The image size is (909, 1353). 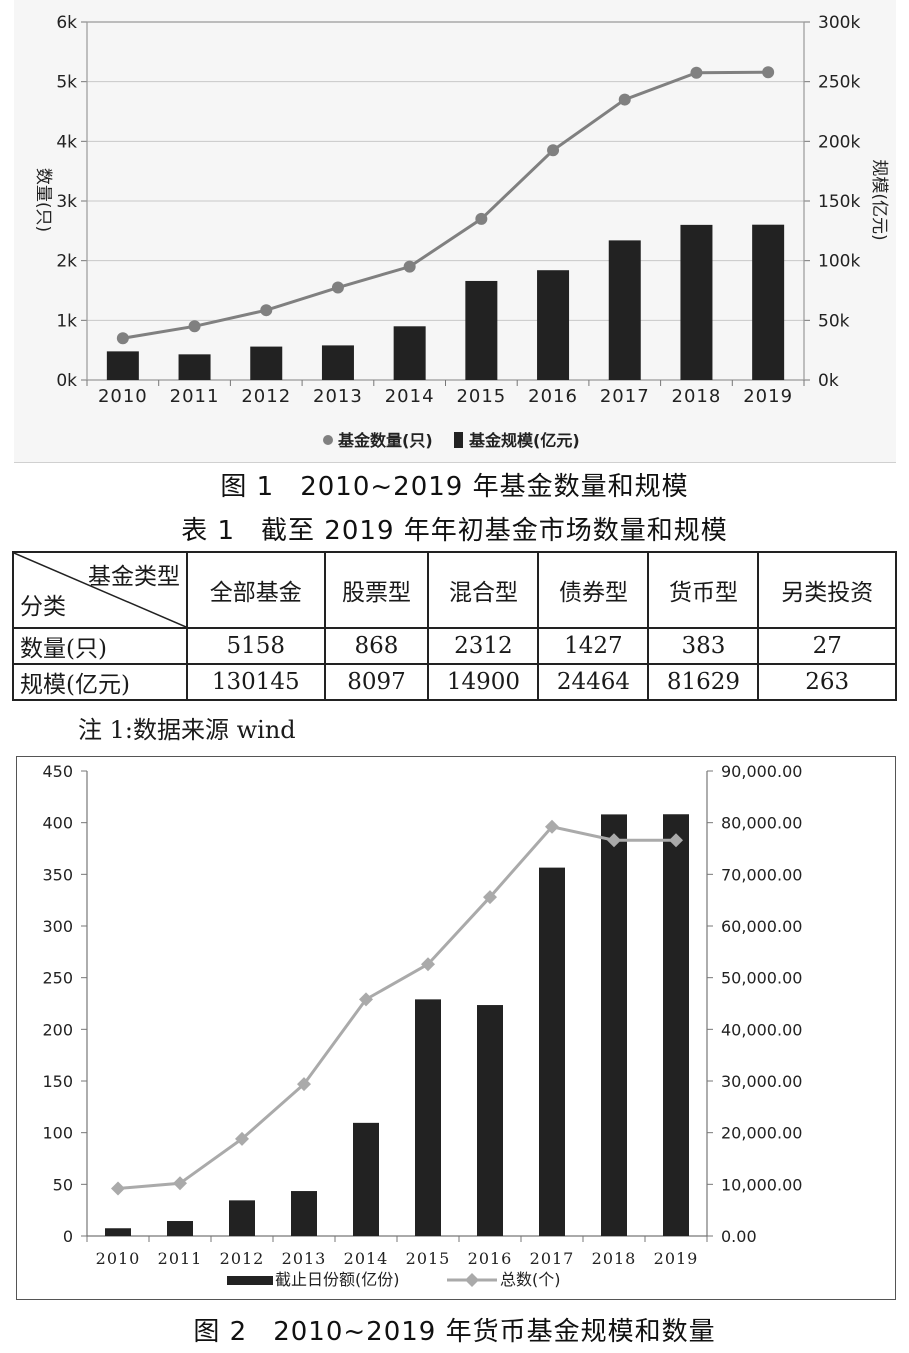 I want to click on table-1-title: 表 1 截至 2019 年年初基金市场数量和规模, so click(x=454, y=528).